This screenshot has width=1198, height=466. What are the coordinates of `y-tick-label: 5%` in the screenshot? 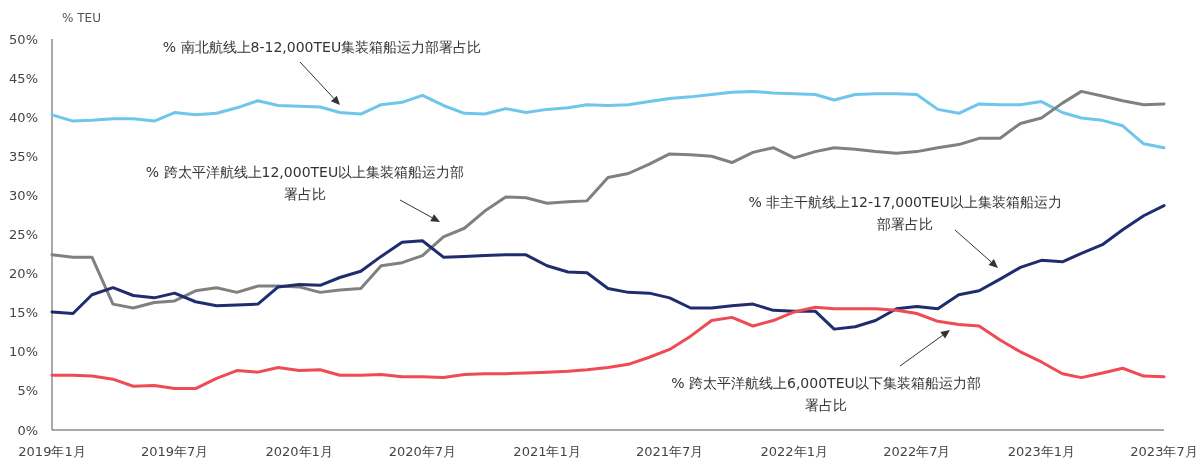 It's located at (27, 391).